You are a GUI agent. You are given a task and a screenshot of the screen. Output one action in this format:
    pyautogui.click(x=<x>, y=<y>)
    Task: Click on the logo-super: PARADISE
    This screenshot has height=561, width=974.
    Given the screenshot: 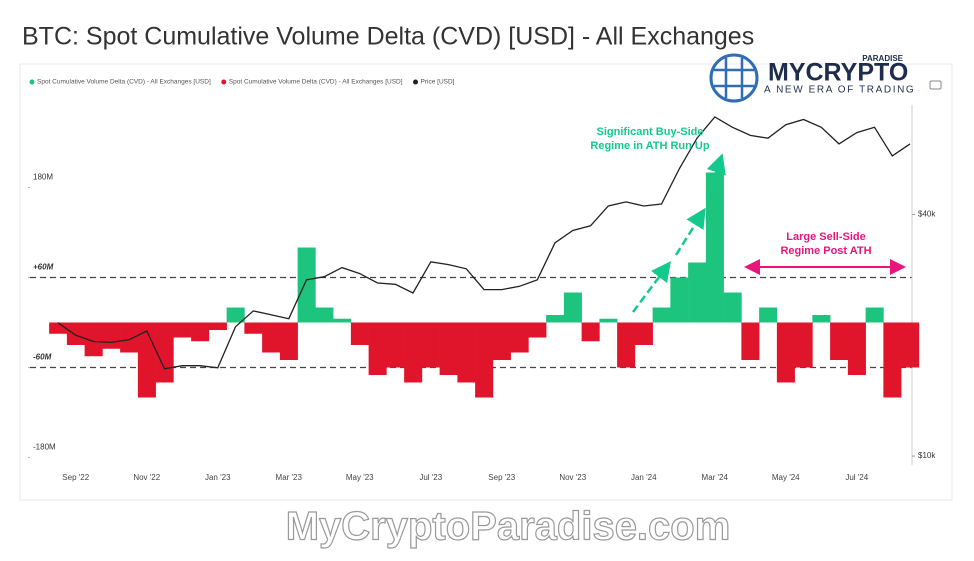 What is the action you would take?
    pyautogui.click(x=882, y=58)
    